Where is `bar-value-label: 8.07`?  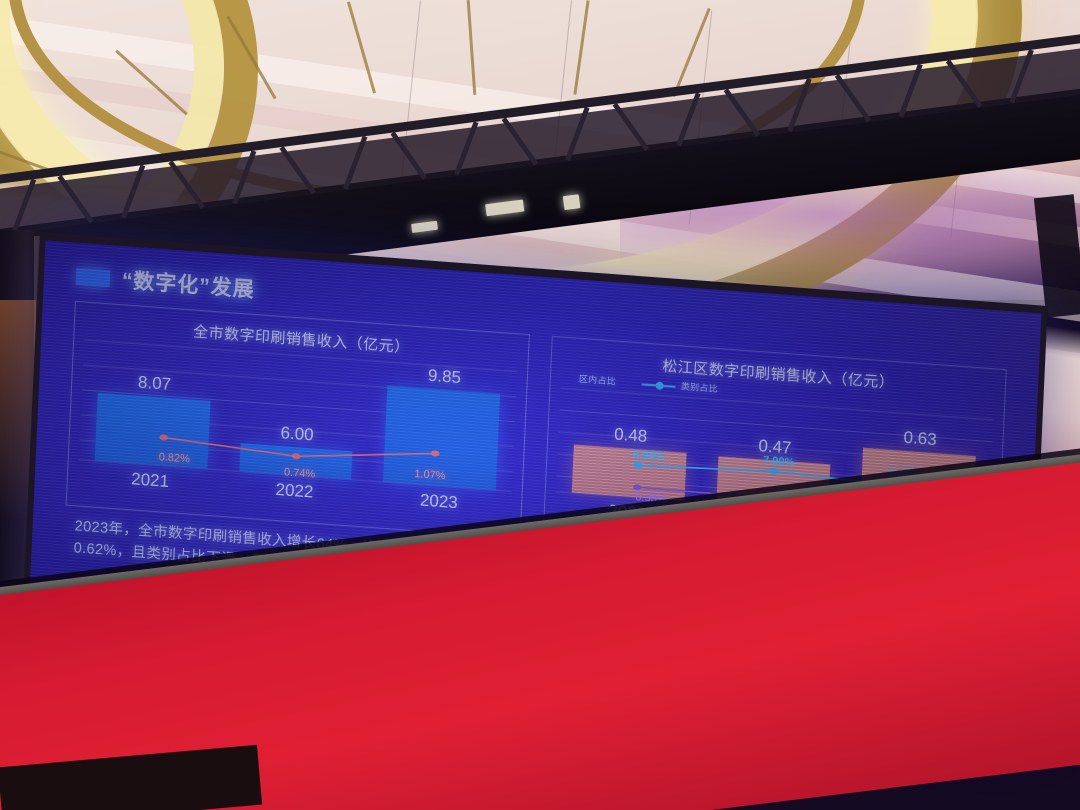
bar-value-label: 8.07 is located at coordinates (154, 383).